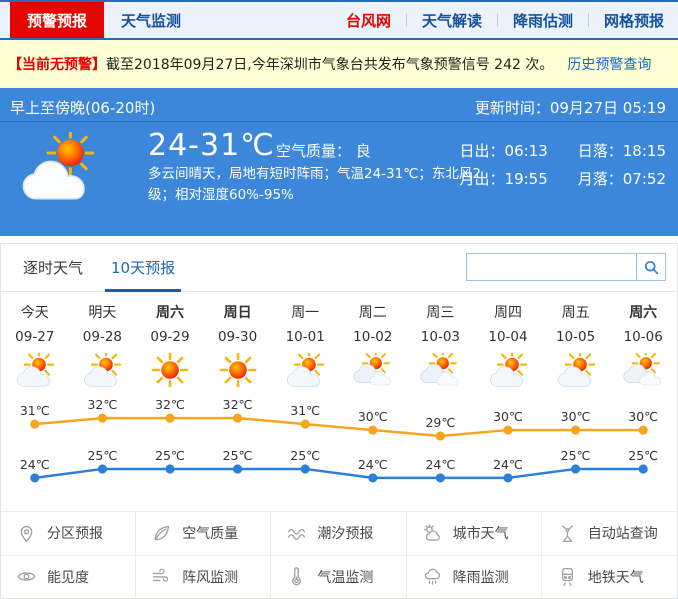  What do you see at coordinates (440, 337) in the screenshot?
I see `day-date: 10-03` at bounding box center [440, 337].